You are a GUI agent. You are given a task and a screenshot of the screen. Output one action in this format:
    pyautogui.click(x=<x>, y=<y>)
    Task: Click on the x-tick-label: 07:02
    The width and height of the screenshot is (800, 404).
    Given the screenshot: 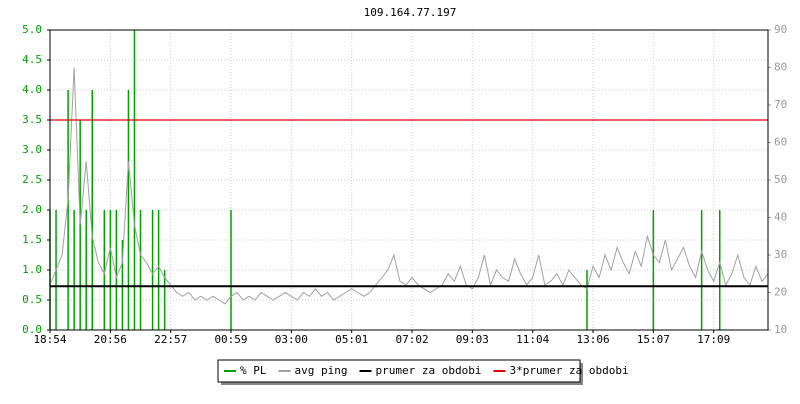 What is the action you would take?
    pyautogui.click(x=411, y=339)
    